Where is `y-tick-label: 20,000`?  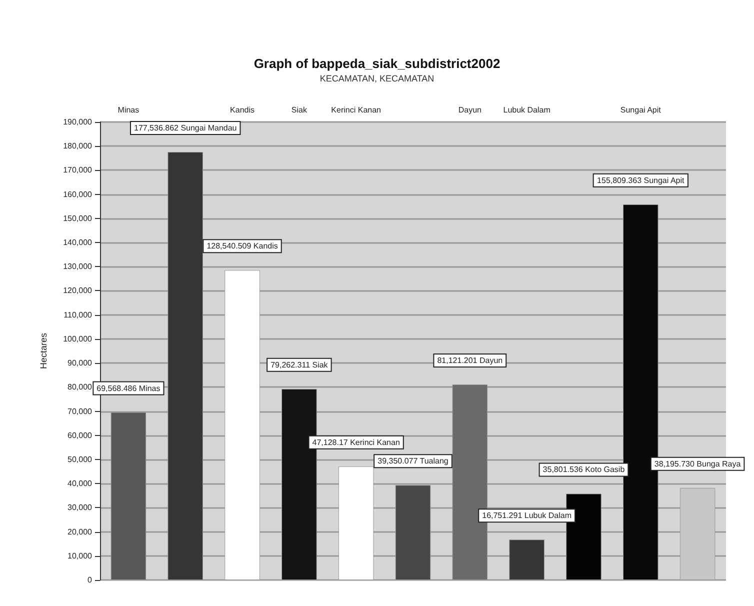
y-tick-label: 20,000 is located at coordinates (80, 531).